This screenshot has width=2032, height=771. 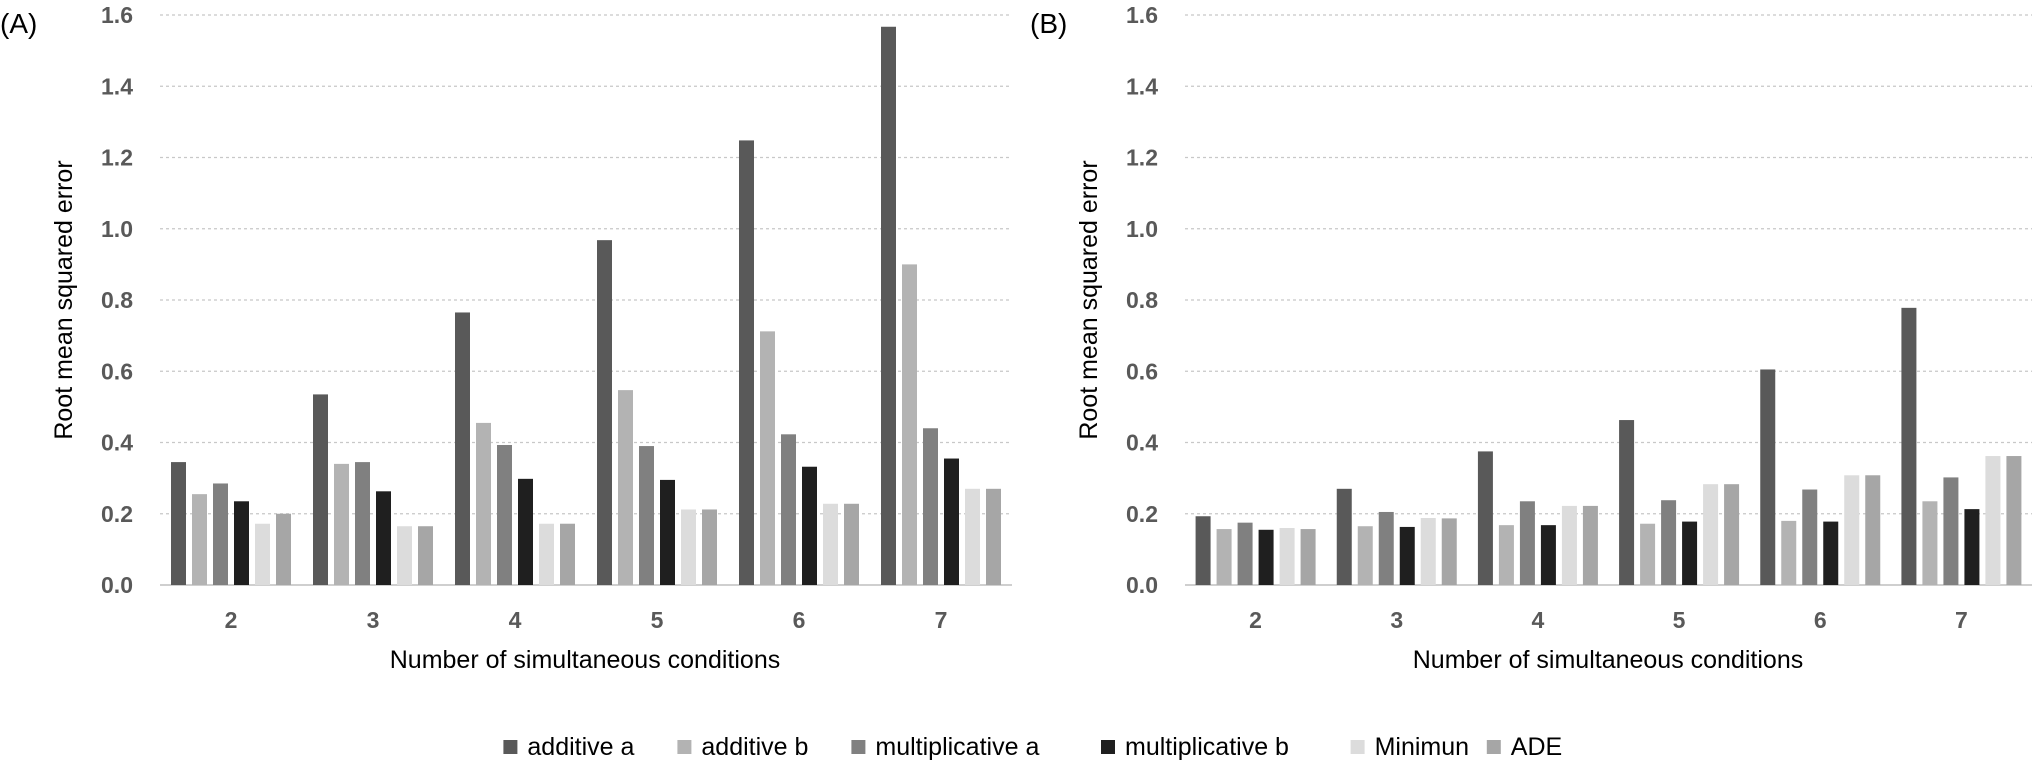 What do you see at coordinates (580, 747) in the screenshot?
I see `legend-label: additive a` at bounding box center [580, 747].